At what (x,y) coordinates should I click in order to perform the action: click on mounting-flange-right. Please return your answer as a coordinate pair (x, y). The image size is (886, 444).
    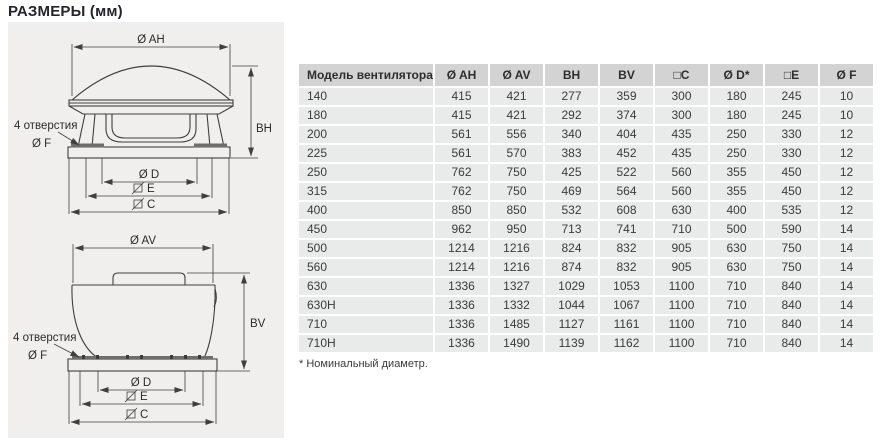
    Looking at the image, I should click on (210, 145).